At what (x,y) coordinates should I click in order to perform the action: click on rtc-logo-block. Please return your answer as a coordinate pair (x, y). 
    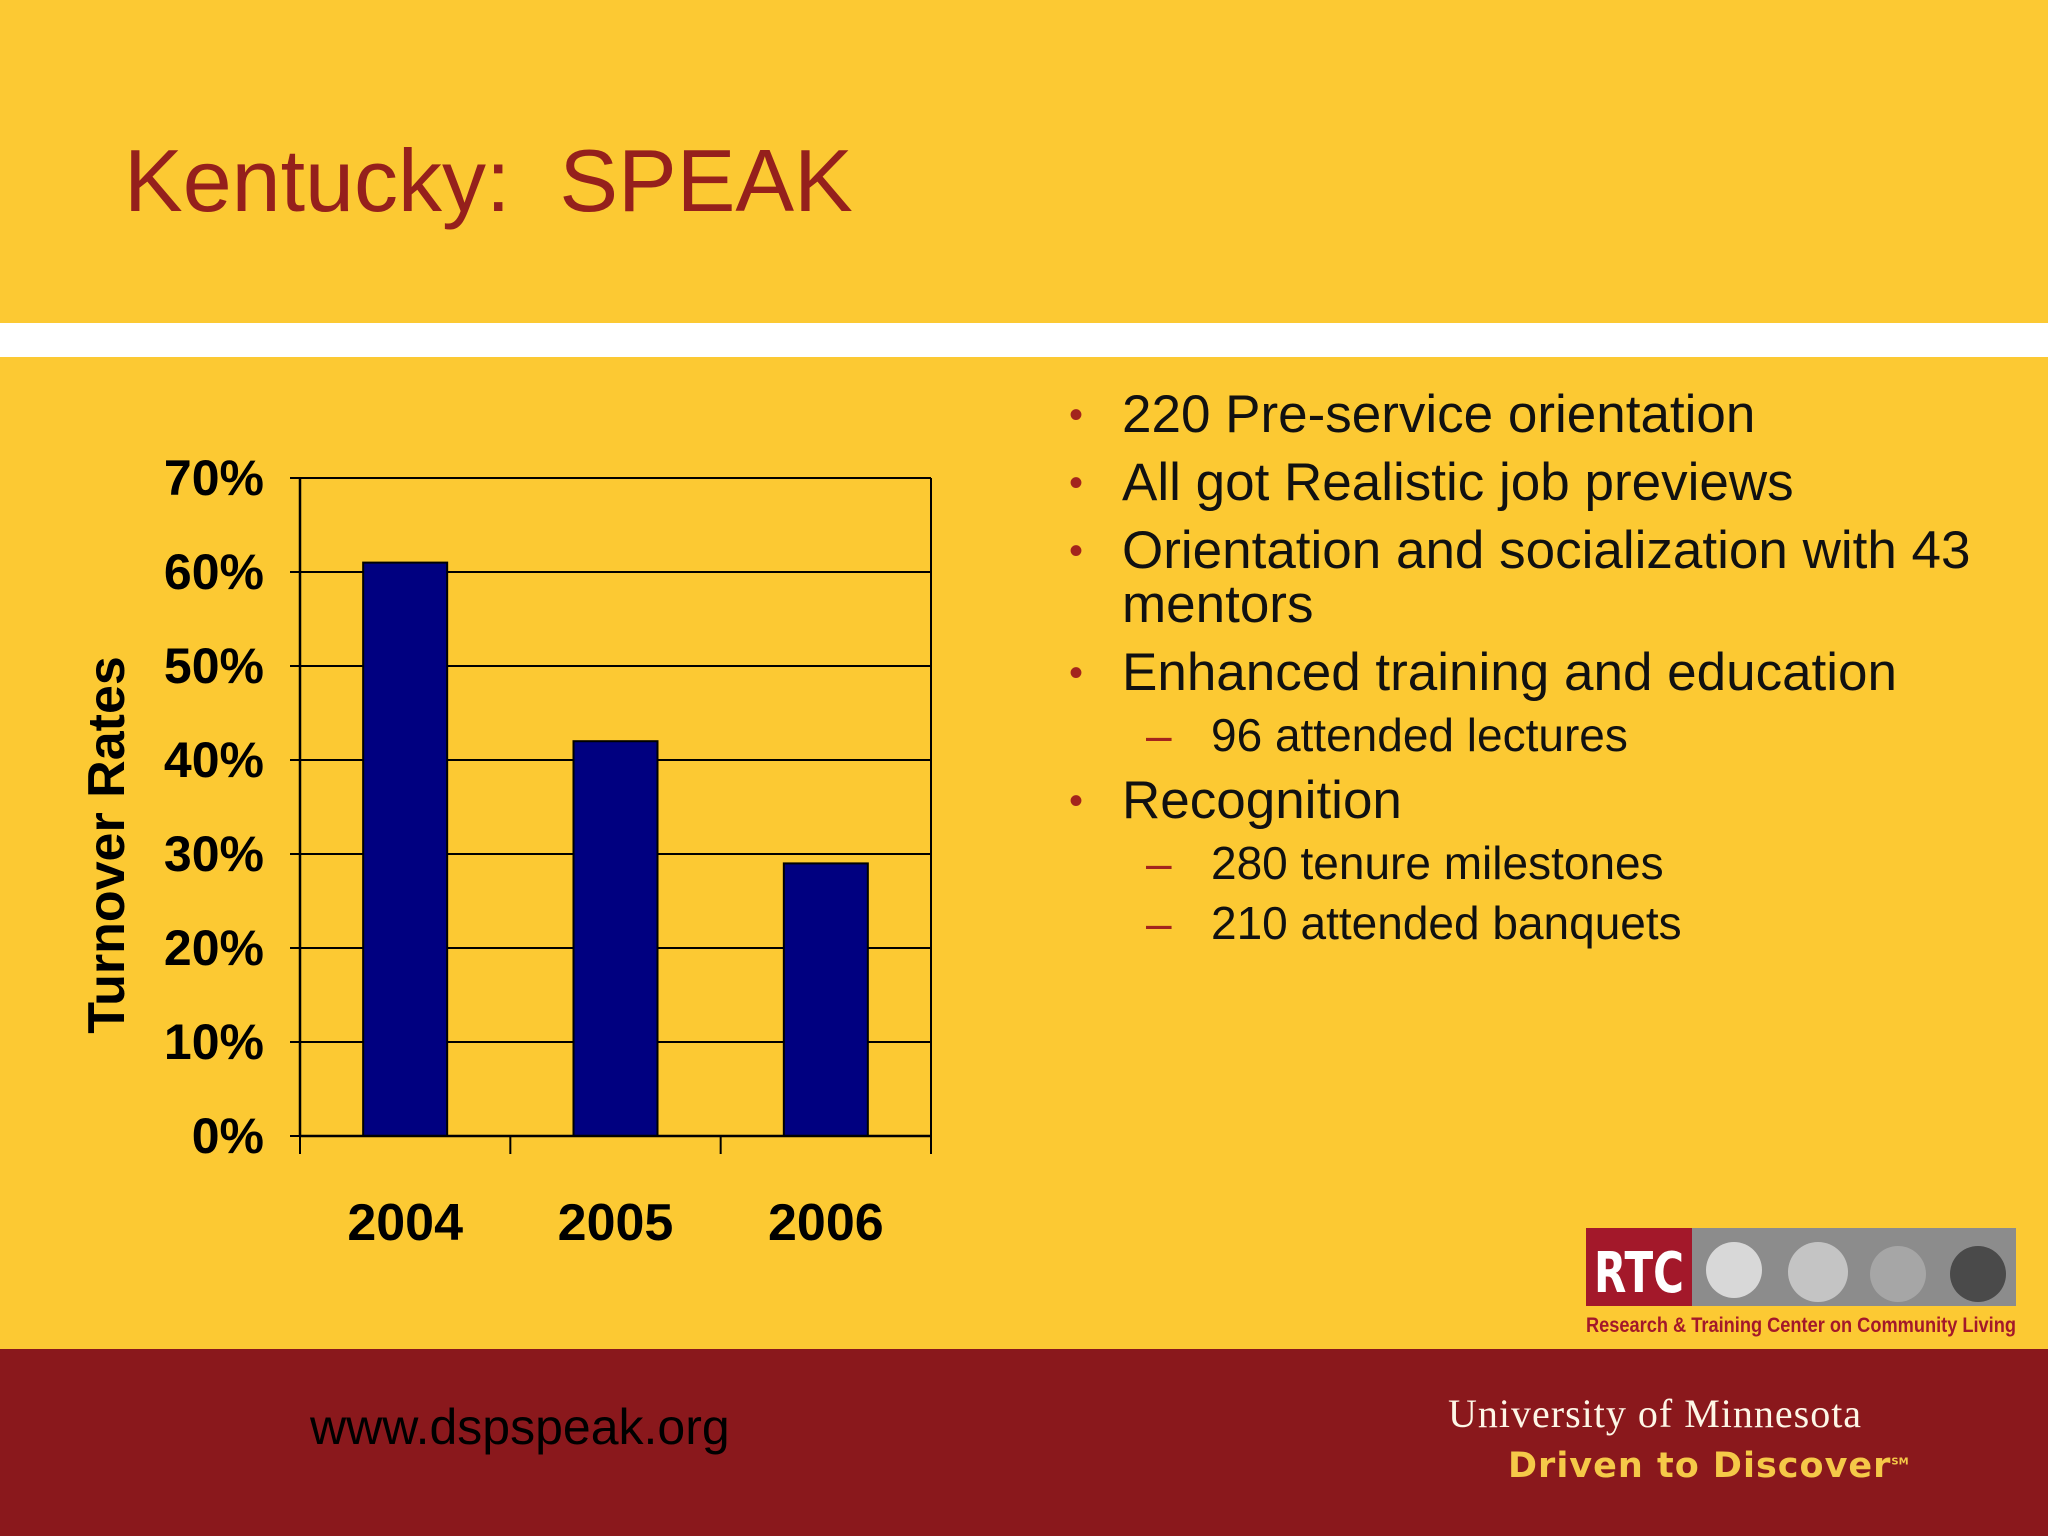
    Looking at the image, I should click on (1639, 1267).